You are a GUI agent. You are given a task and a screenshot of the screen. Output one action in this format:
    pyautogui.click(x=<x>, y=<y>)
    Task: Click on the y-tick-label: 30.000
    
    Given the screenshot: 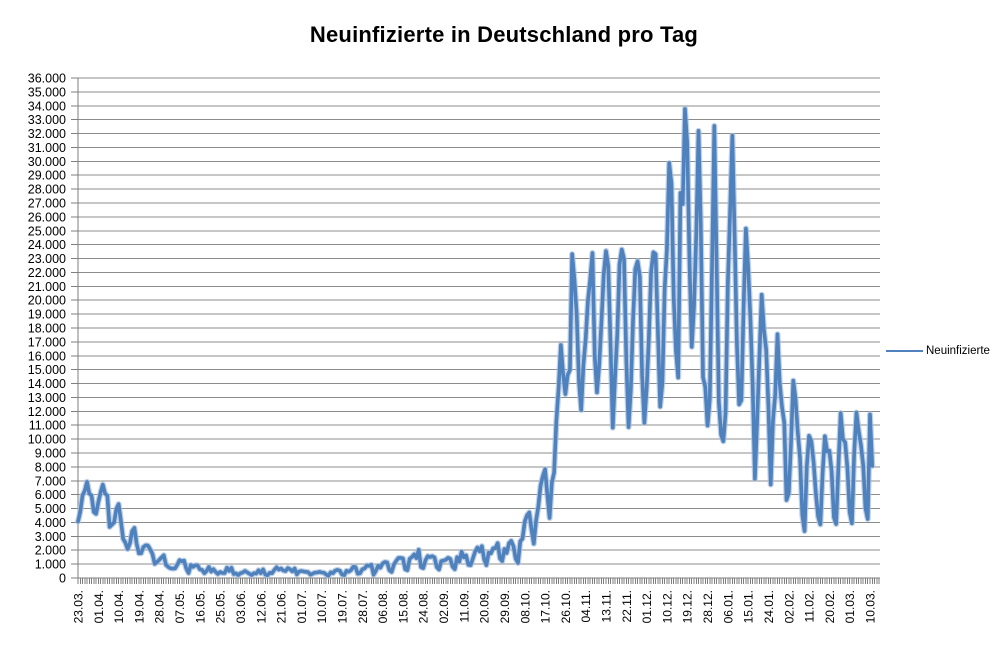 What is the action you would take?
    pyautogui.click(x=47, y=162)
    